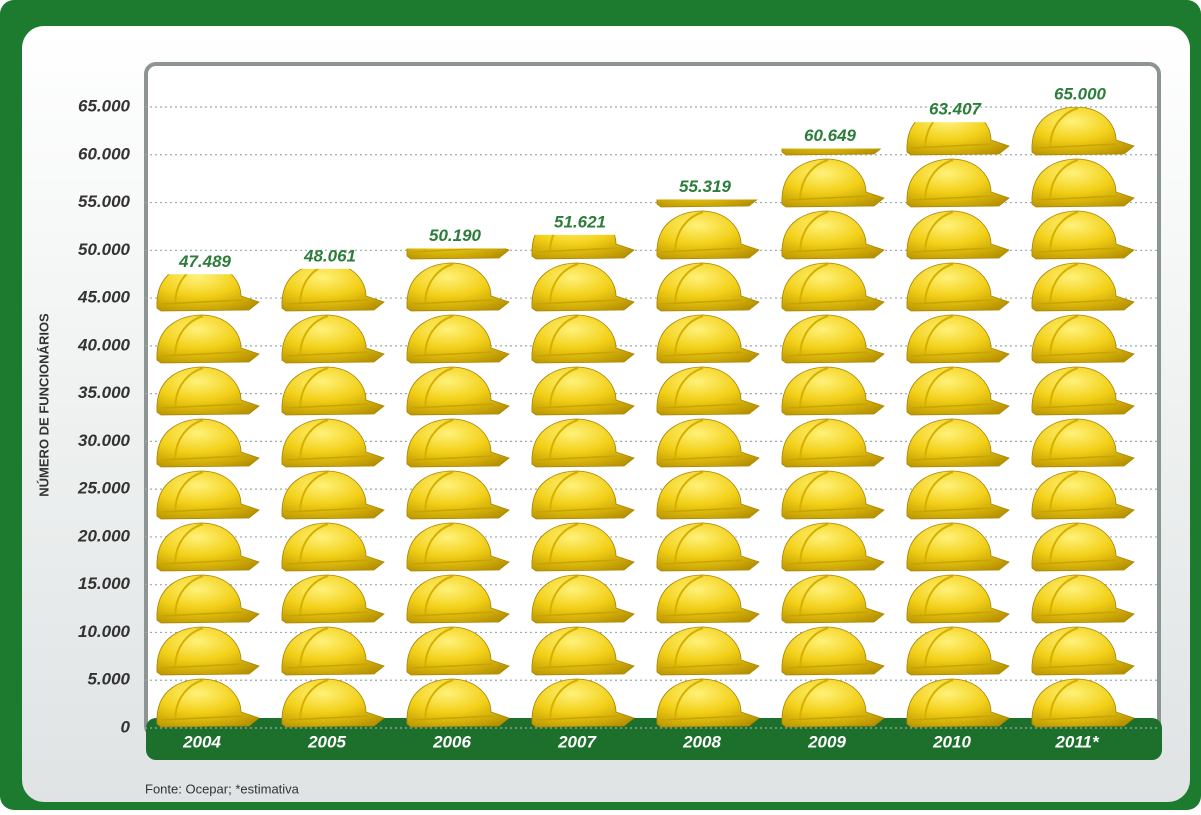  I want to click on y-tick-label: 55.000, so click(104, 201).